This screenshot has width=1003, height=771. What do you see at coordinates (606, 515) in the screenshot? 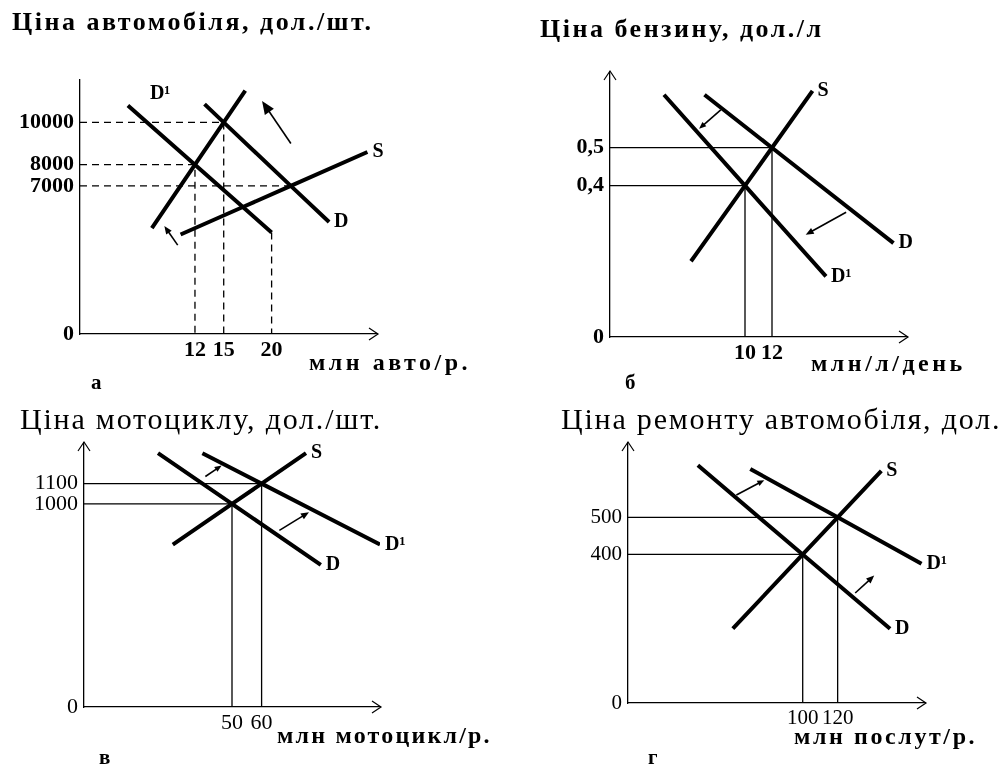
I see `y-tick-label: 500` at bounding box center [606, 515].